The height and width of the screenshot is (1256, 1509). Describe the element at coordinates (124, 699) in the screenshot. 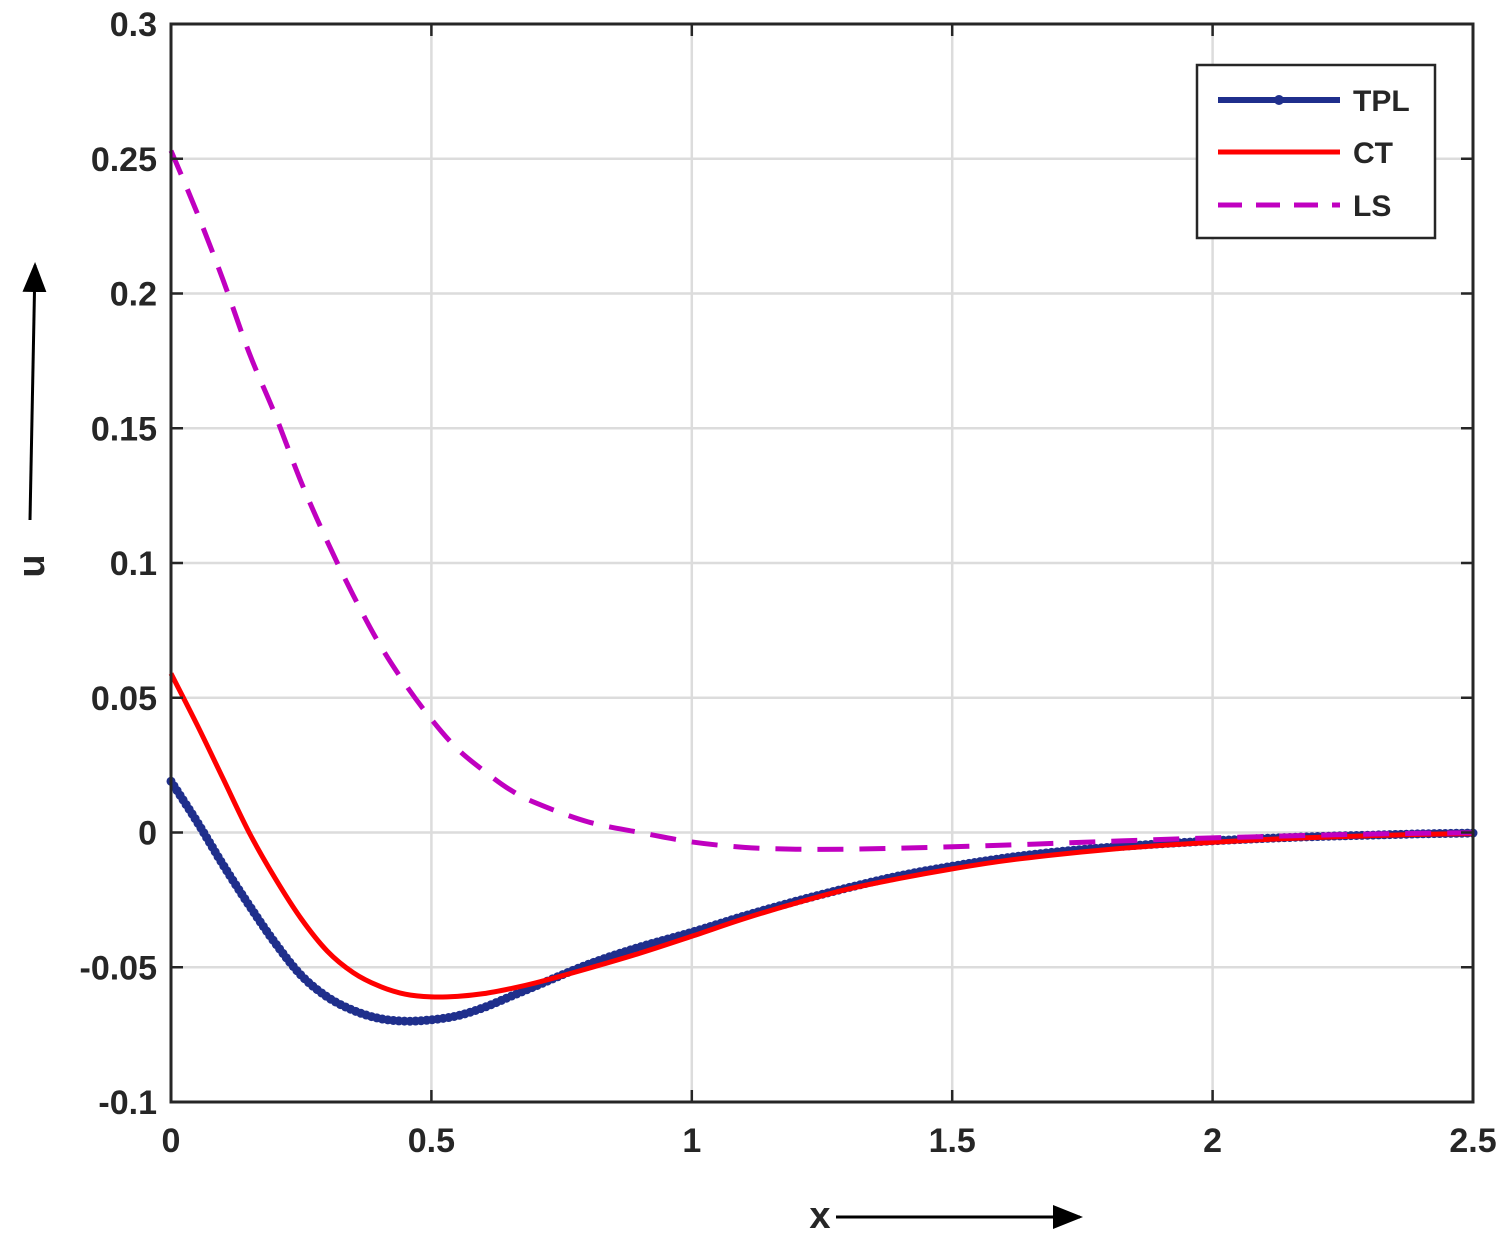

I see `y-tick-label: 0.05` at that location.